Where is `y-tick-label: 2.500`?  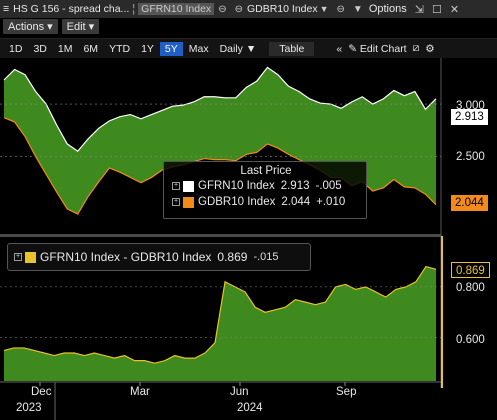 y-tick-label: 2.500 is located at coordinates (470, 157).